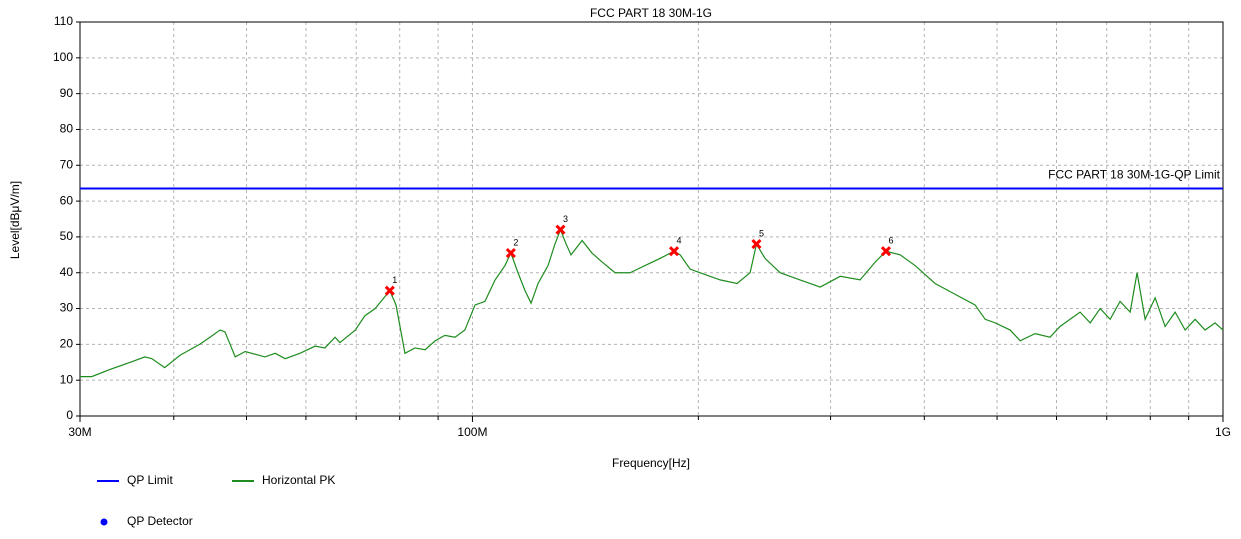  What do you see at coordinates (150, 480) in the screenshot?
I see `legend-label: QP Limit` at bounding box center [150, 480].